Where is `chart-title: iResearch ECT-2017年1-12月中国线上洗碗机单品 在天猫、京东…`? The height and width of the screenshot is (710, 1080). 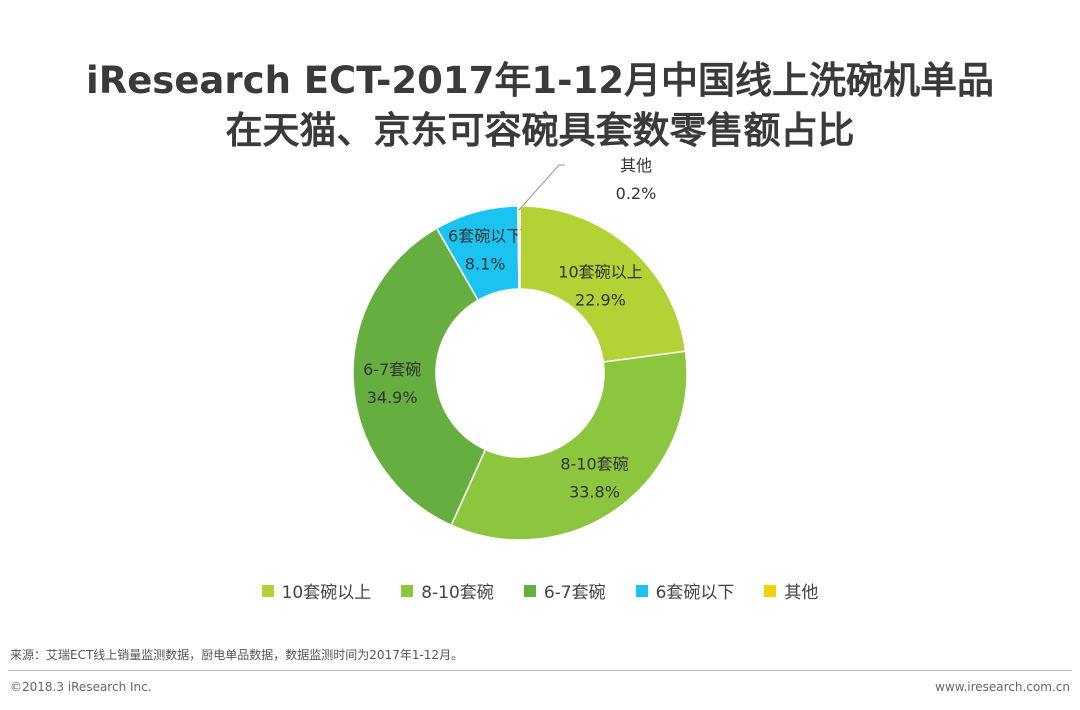
chart-title: iResearch ECT-2017年1-12月中国线上洗碗机单品 在天猫、京东… is located at coordinates (540, 106).